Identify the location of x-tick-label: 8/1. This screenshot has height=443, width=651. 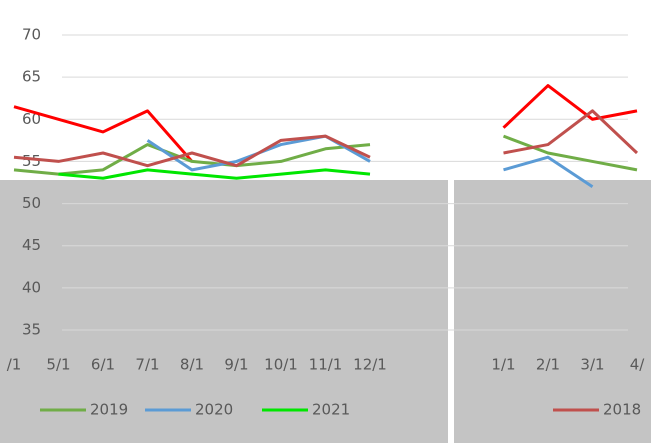
(192, 365).